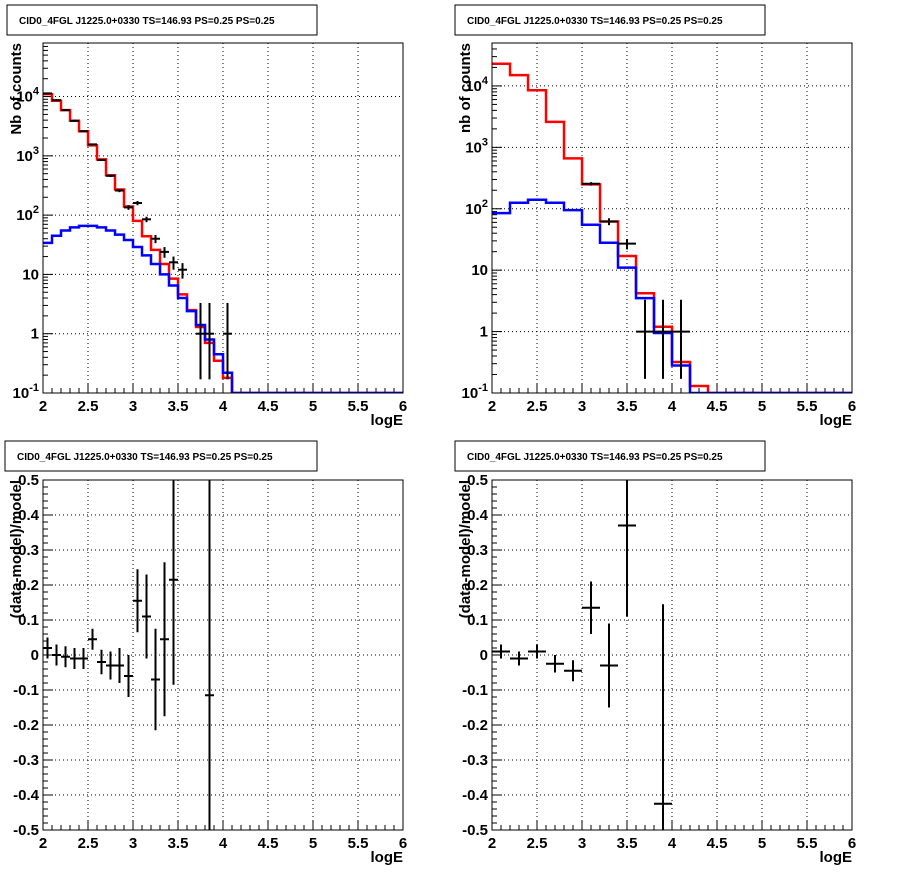 The height and width of the screenshot is (875, 898). What do you see at coordinates (479, 270) in the screenshot?
I see `y-tick-label: 10` at bounding box center [479, 270].